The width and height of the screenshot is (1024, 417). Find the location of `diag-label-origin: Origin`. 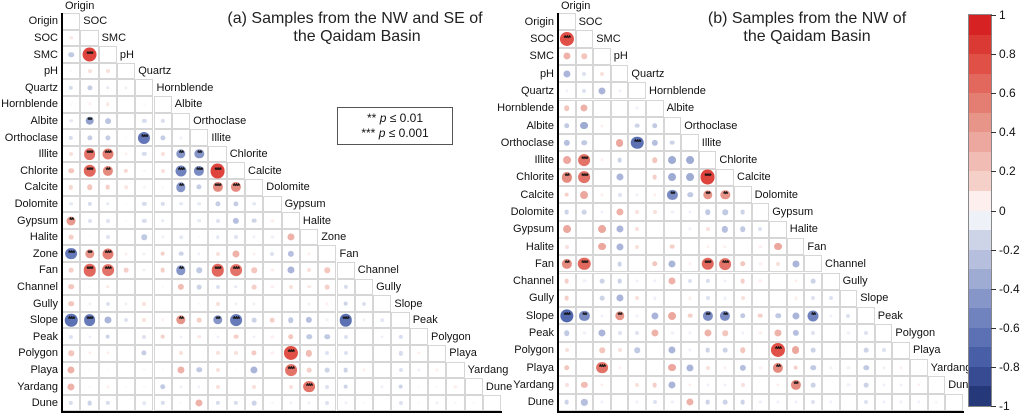

diag-label-origin: Origin is located at coordinates (80, 6).